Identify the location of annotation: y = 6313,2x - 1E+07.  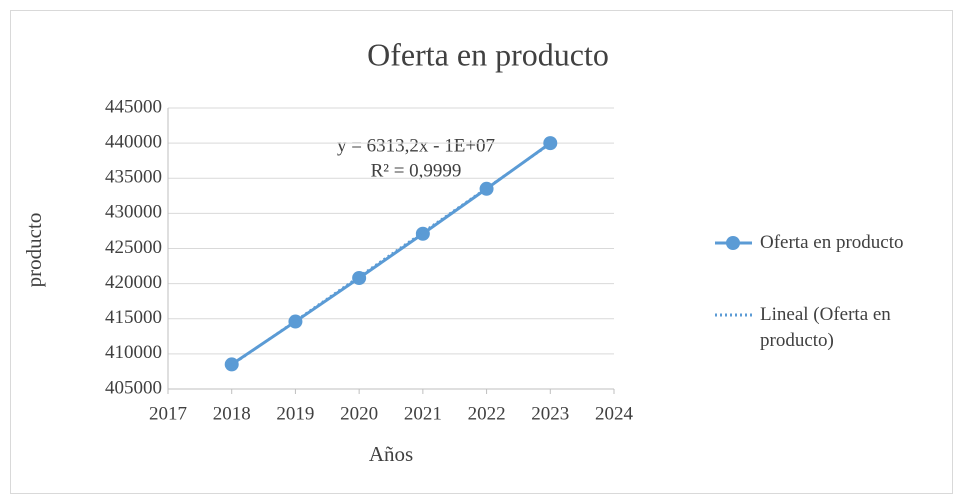
(416, 145).